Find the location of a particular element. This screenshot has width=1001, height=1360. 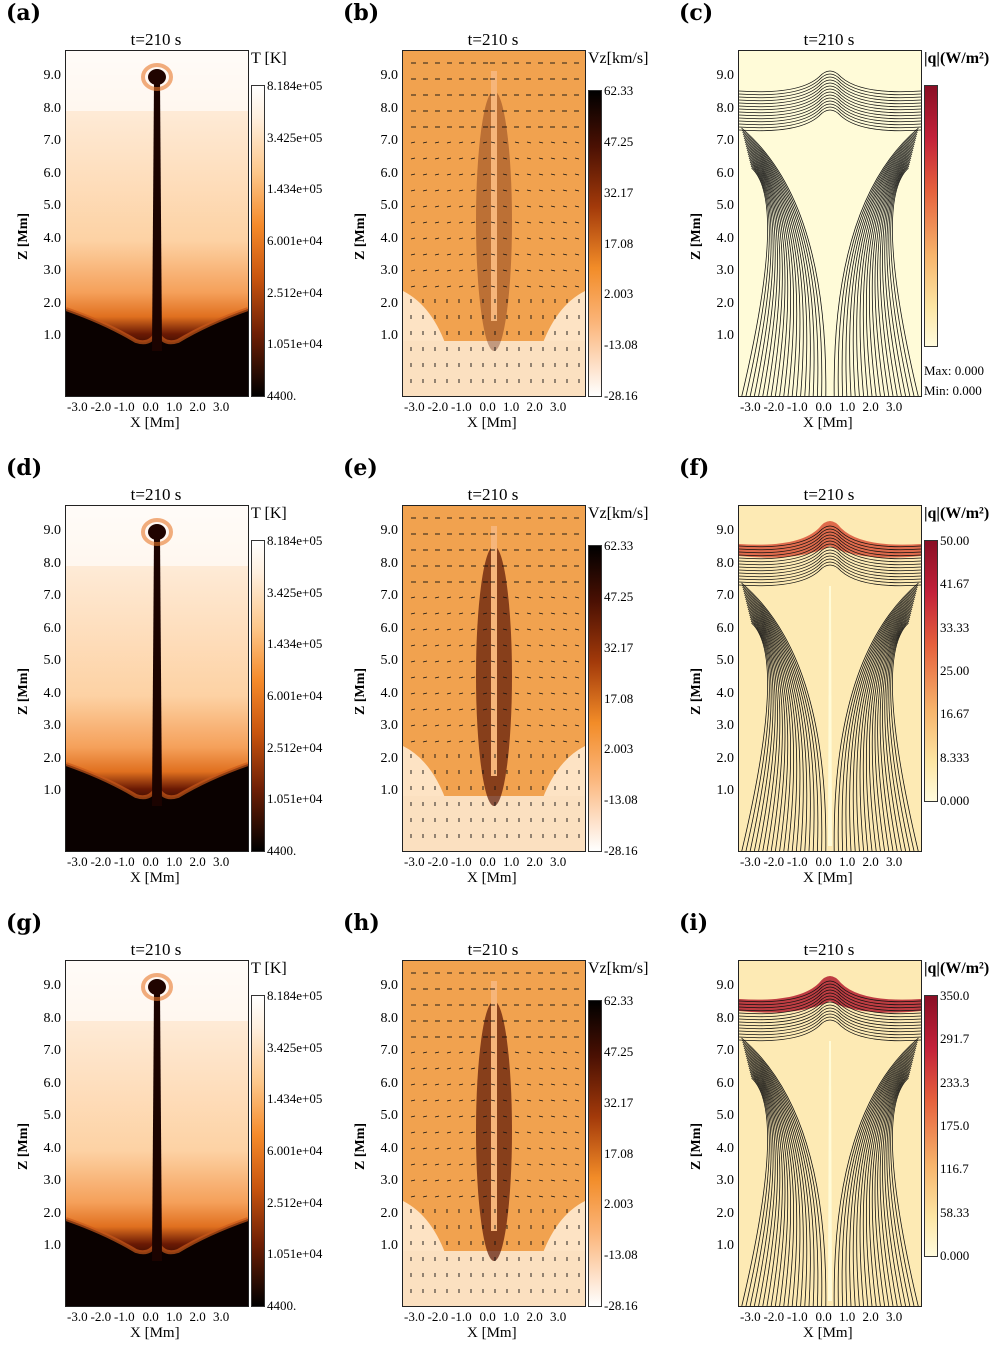

colorbar-title: T [K] is located at coordinates (269, 968).